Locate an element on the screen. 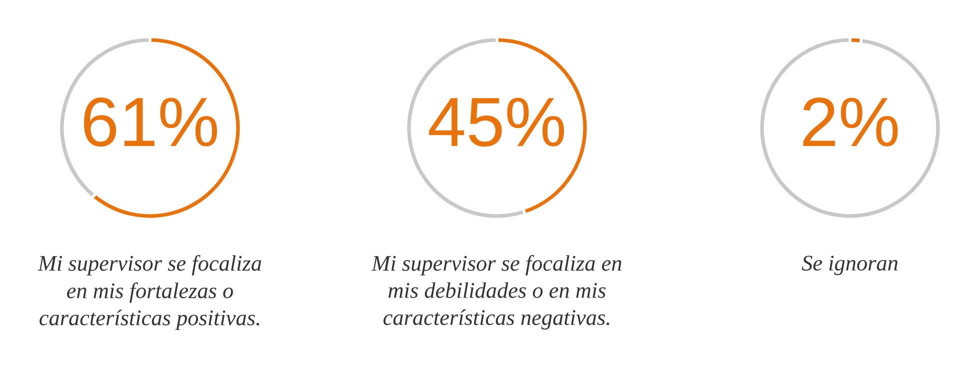 This screenshot has height=372, width=976. donut-slice is located at coordinates (850, 128).